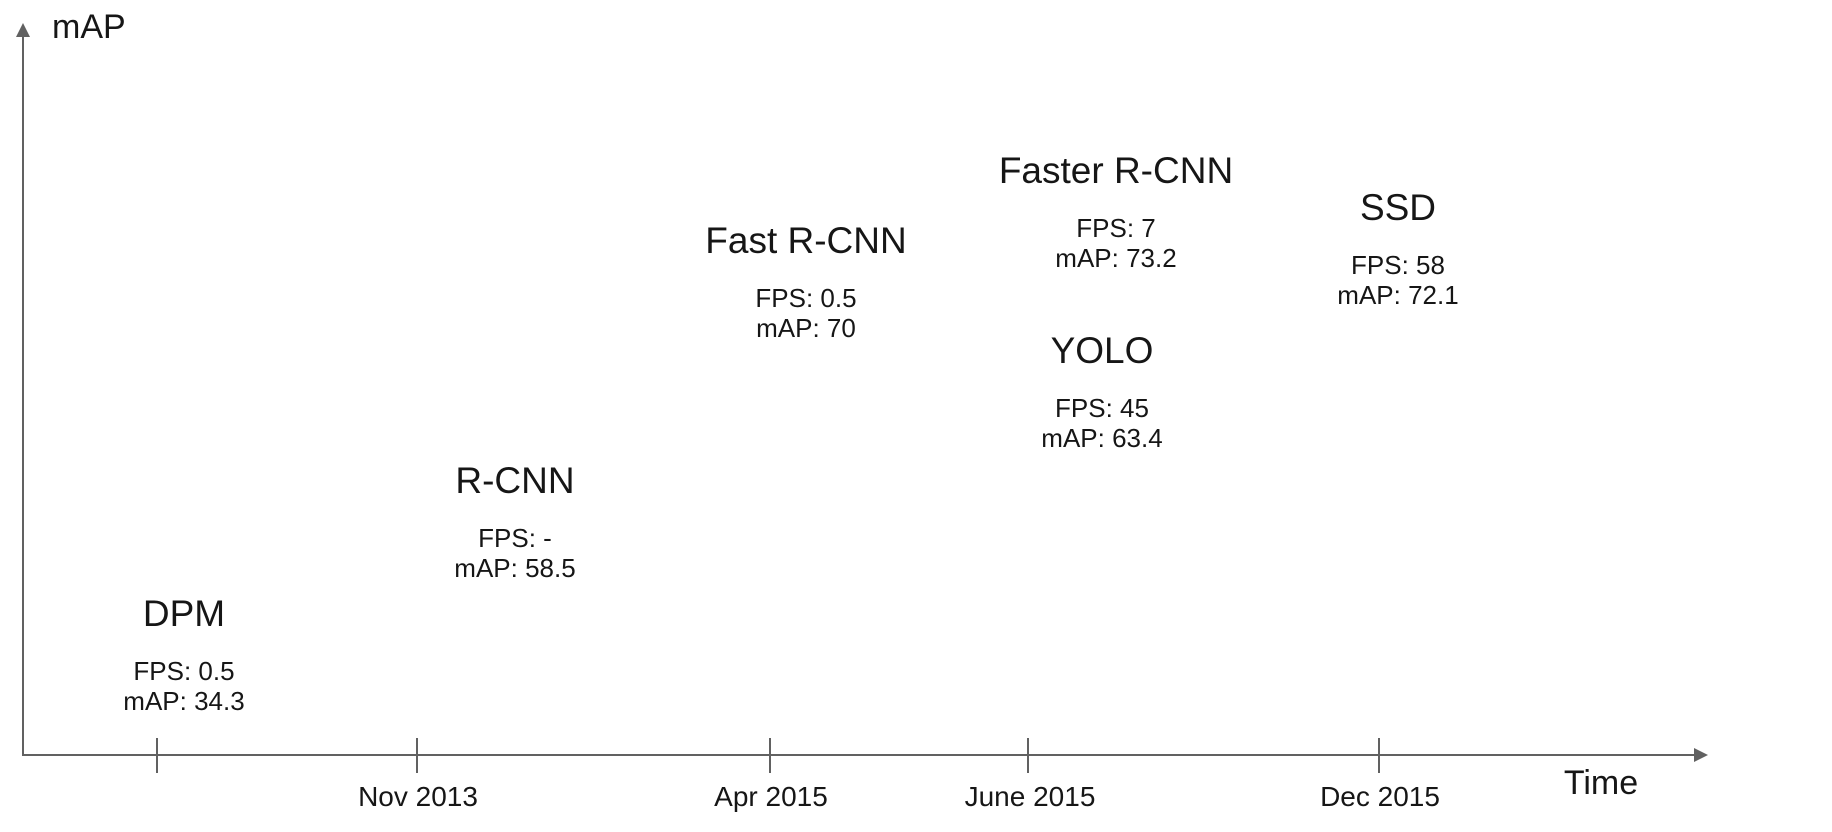  I want to click on model-block-rcnn: R-CNN FPS: - mAP: 58.5, so click(515, 522).